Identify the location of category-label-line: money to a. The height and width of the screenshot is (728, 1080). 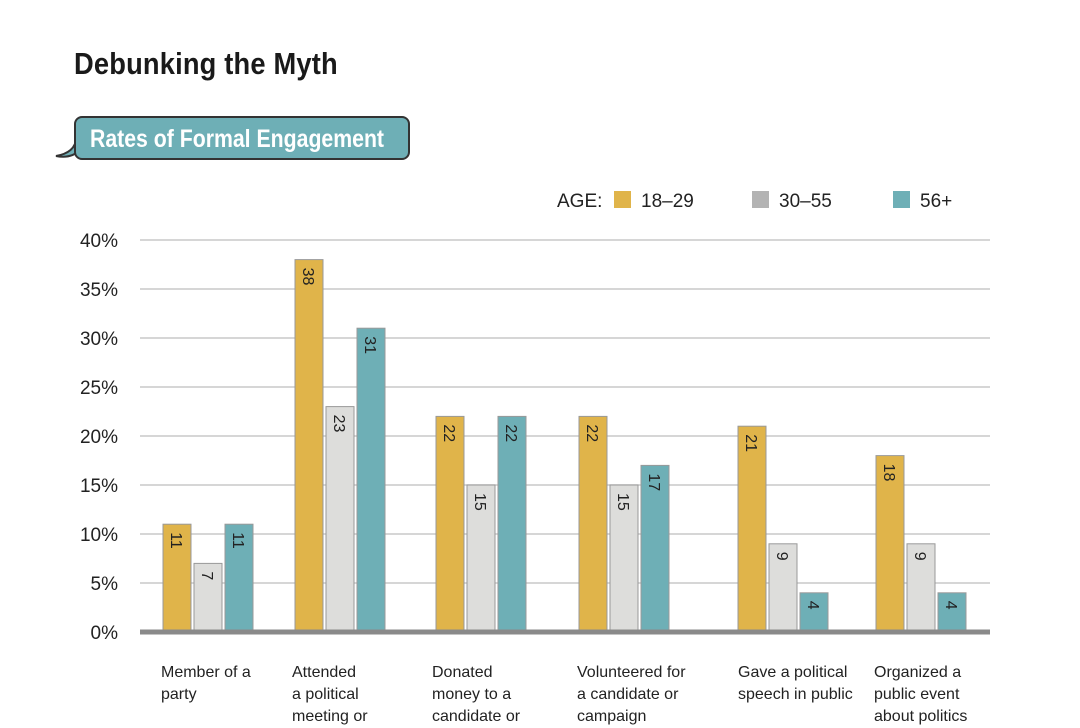
(472, 694).